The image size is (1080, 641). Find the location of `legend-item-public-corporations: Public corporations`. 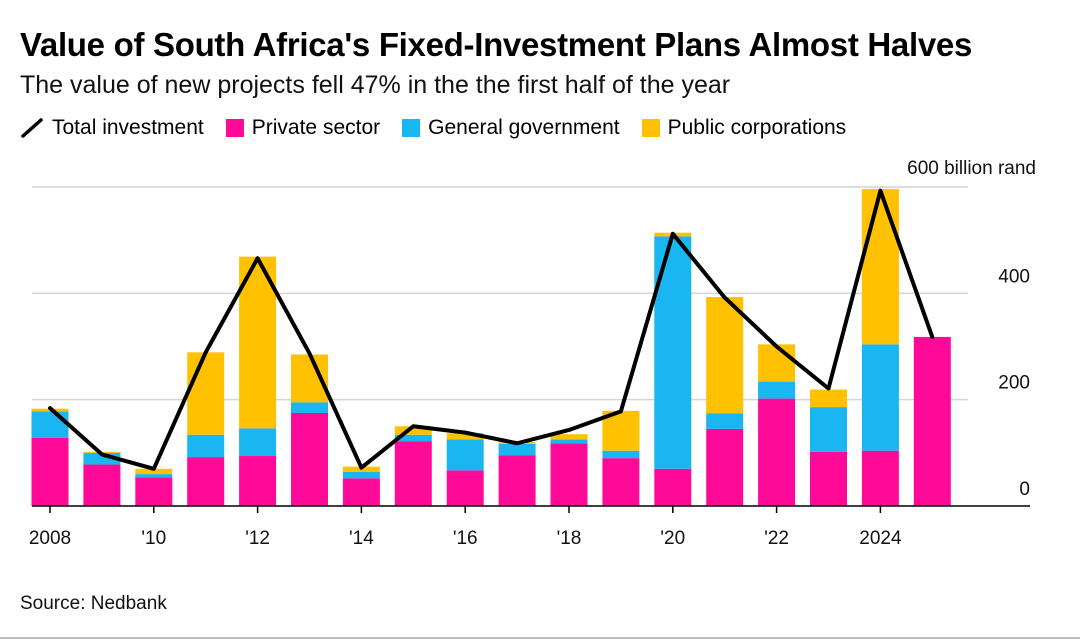

legend-item-public-corporations: Public corporations is located at coordinates (744, 128).